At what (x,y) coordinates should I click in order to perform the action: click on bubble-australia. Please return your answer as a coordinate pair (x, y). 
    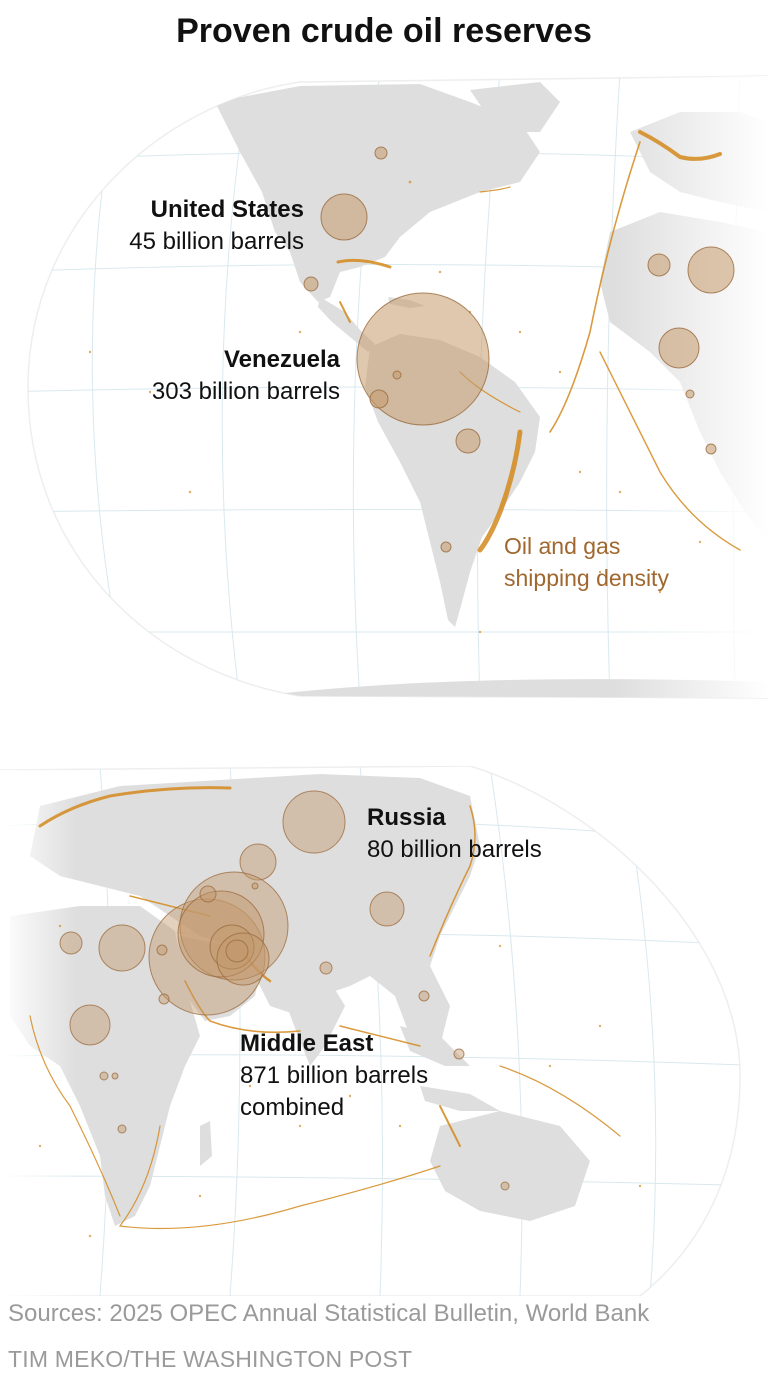
    Looking at the image, I should click on (505, 1186).